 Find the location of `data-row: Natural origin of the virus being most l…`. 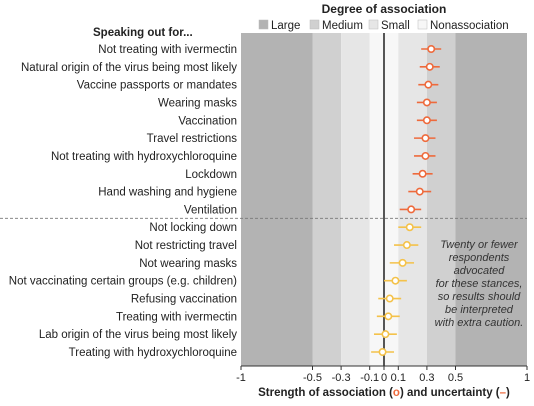

data-row: Natural origin of the virus being most l… is located at coordinates (230, 68).